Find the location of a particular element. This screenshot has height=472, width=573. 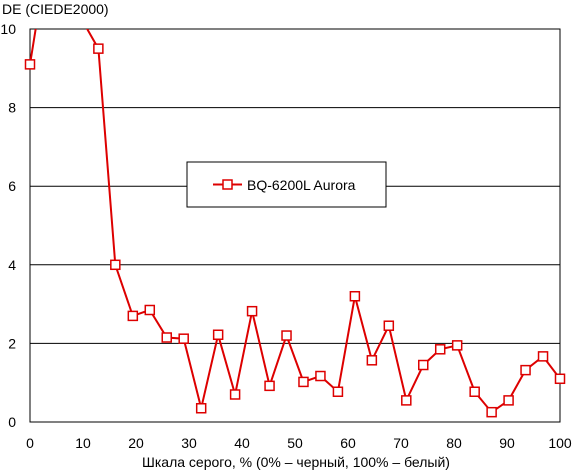

y-tick-label: 2 is located at coordinates (12, 343).